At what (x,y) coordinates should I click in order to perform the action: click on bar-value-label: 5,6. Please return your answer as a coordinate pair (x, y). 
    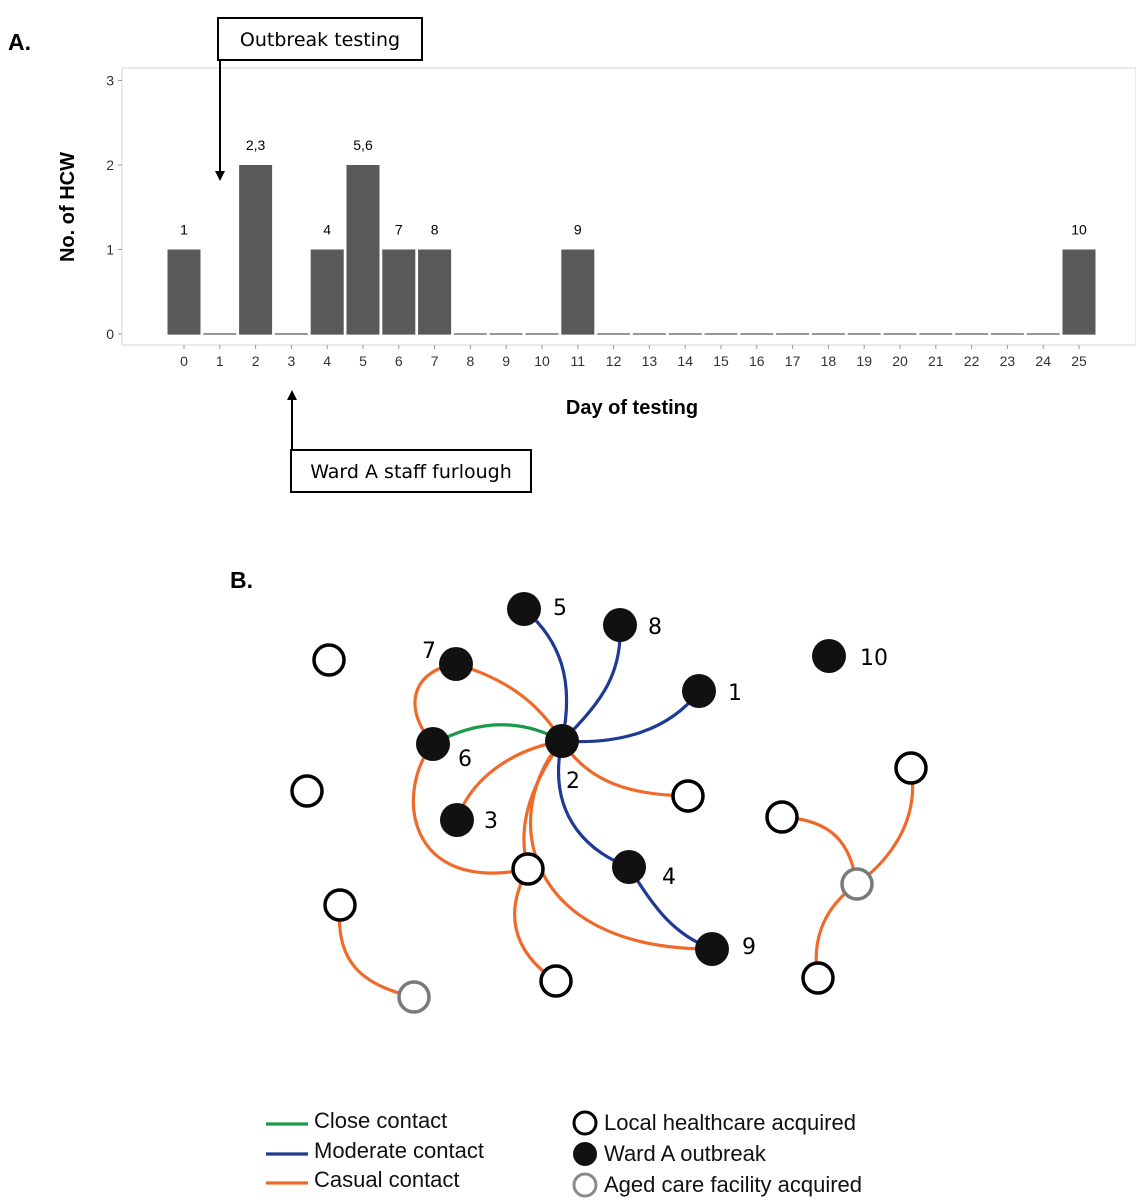
    Looking at the image, I should click on (363, 145).